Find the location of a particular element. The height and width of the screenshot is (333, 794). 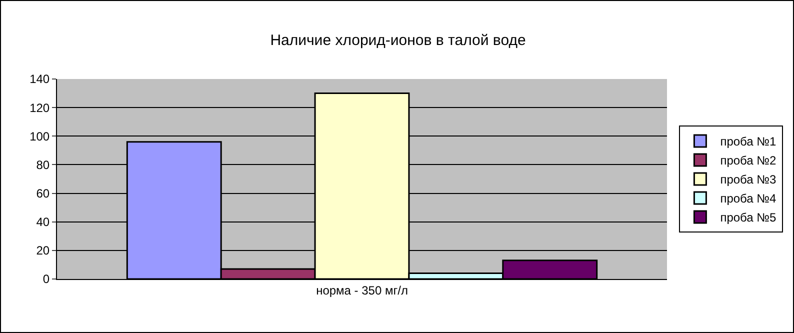

y-tick-label: 0 is located at coordinates (46, 279).